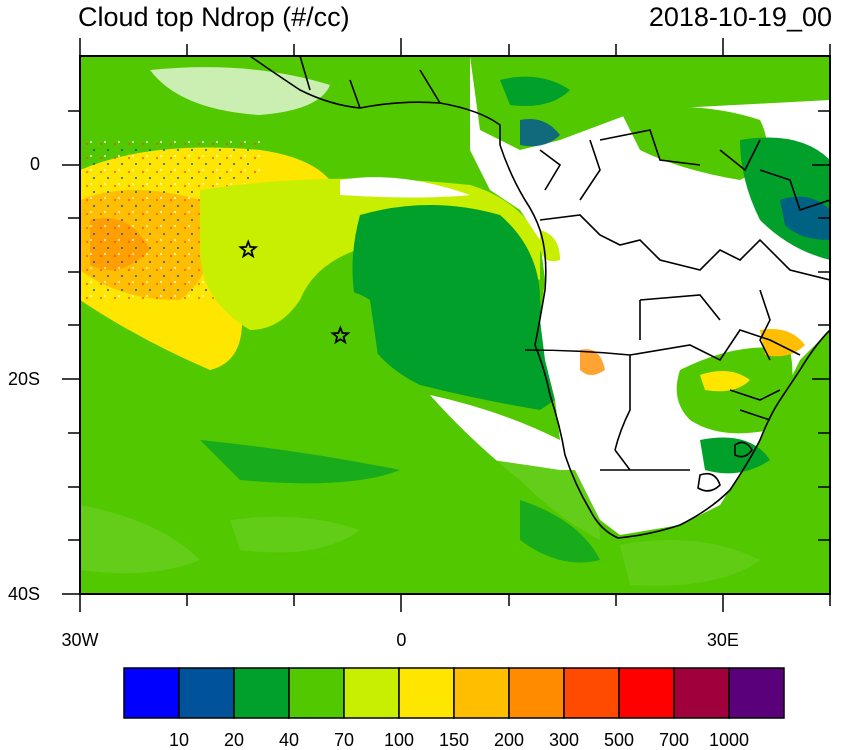 This screenshot has height=750, width=850. What do you see at coordinates (509, 740) in the screenshot?
I see `colorbar-label: 200` at bounding box center [509, 740].